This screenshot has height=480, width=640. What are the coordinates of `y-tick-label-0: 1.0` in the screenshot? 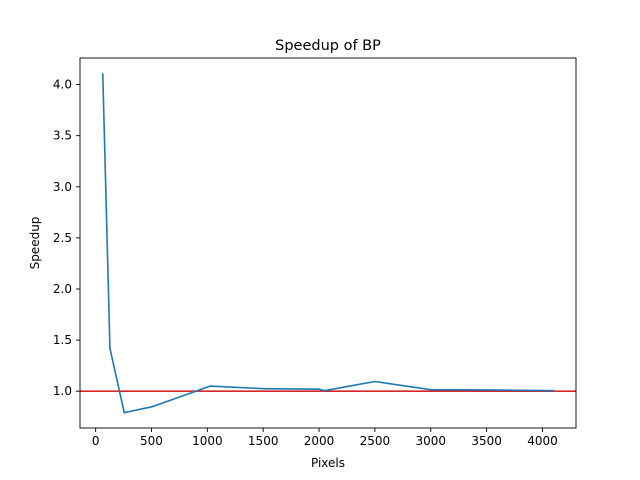 It's located at (62, 391).